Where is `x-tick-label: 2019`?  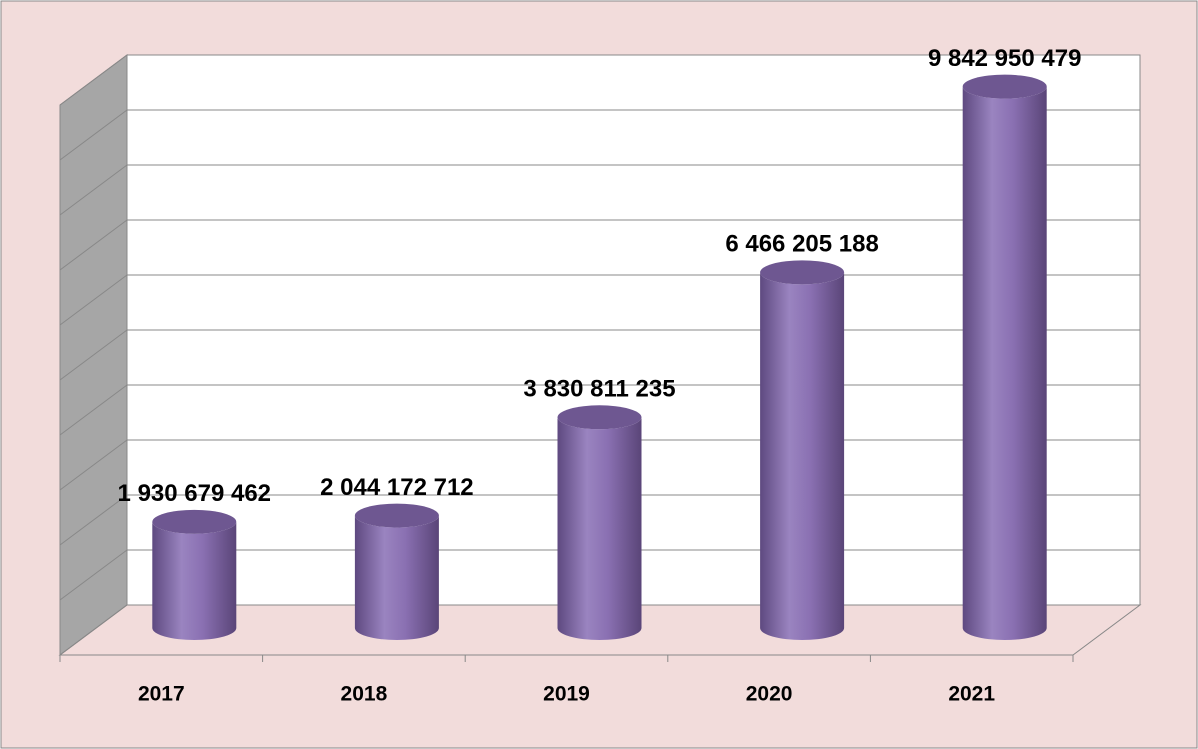 x-tick-label: 2019 is located at coordinates (566, 694).